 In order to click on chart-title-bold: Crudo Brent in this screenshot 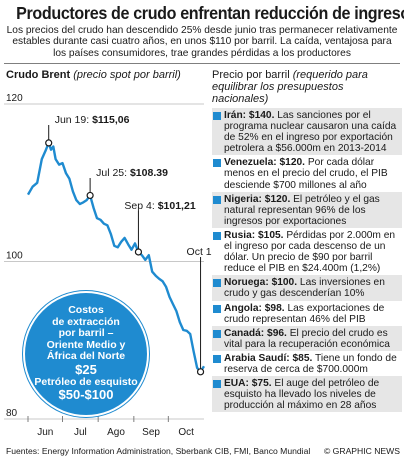, I will do `click(38, 75)`.